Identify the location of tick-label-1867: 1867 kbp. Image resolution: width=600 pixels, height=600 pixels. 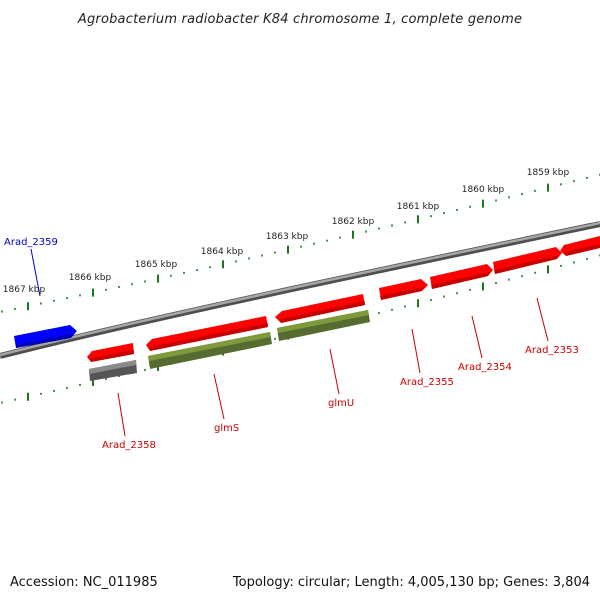
(24, 290).